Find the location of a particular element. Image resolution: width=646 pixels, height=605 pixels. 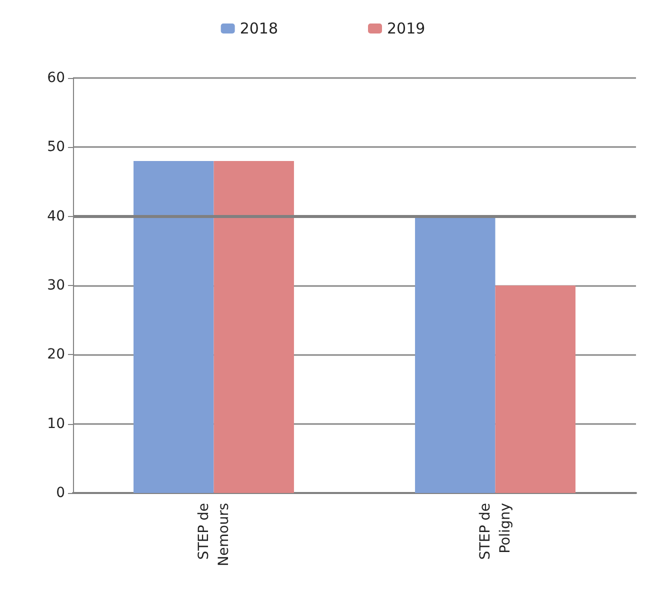

legend-label: 2019 is located at coordinates (406, 29).